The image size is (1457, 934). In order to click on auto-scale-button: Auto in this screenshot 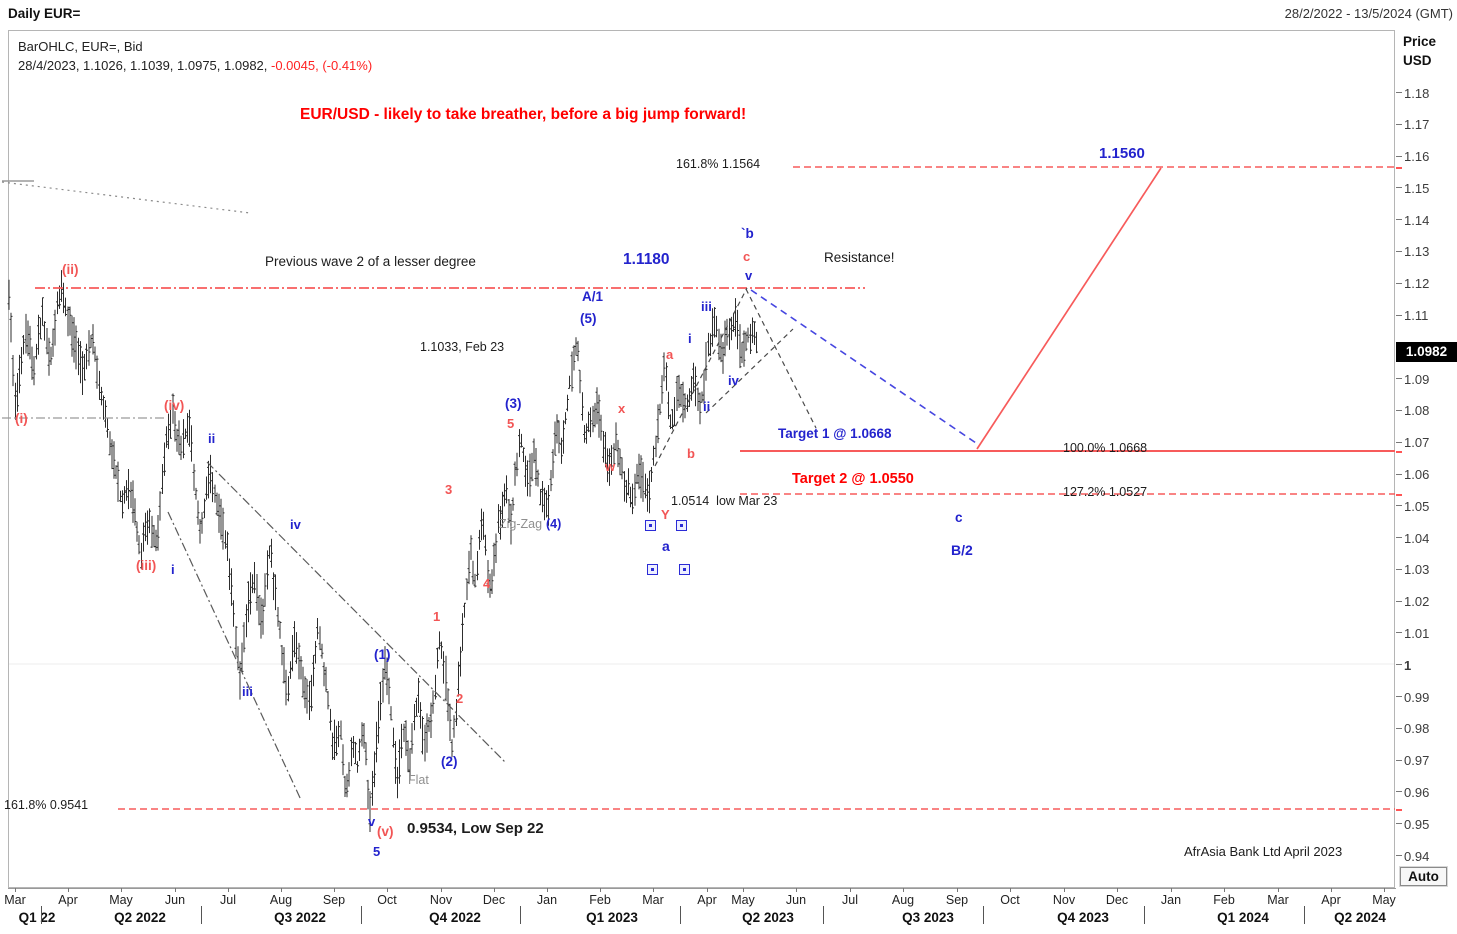, I will do `click(1423, 876)`.